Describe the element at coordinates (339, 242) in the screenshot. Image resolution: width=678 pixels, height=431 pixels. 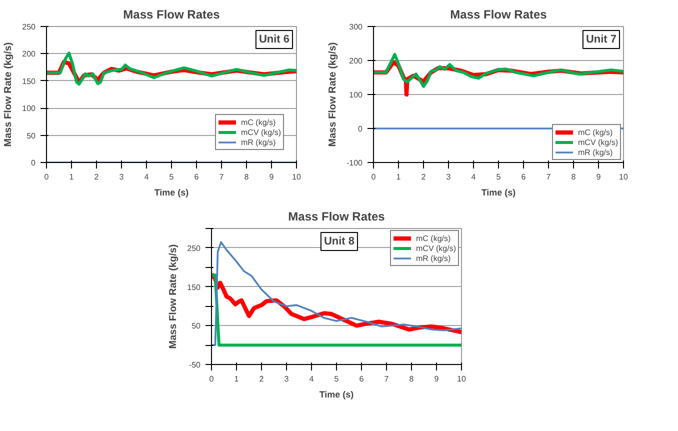
I see `annotation: Unit 8` at that location.